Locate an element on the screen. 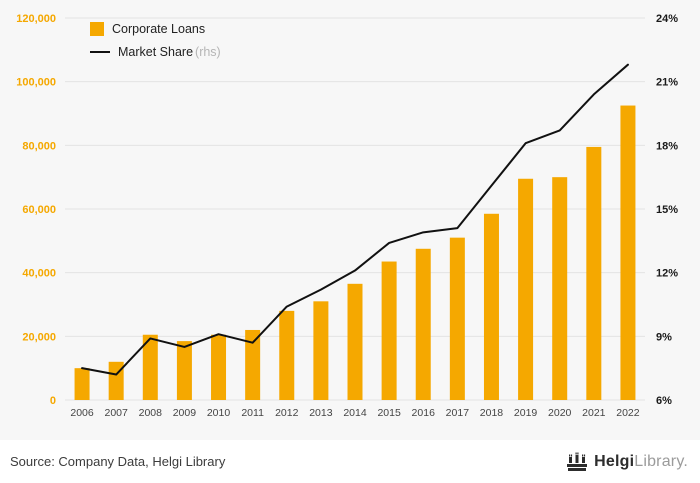 Image resolution: width=700 pixels, height=483 pixels. legend-rhs-suffix: (rhs) is located at coordinates (208, 52).